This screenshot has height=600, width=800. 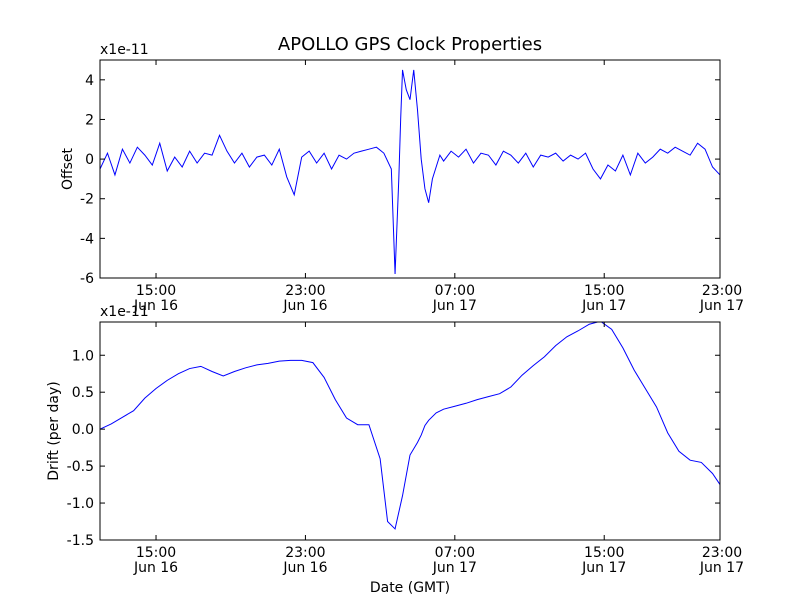 What do you see at coordinates (89, 160) in the screenshot?
I see `y-tick-label: 0` at bounding box center [89, 160].